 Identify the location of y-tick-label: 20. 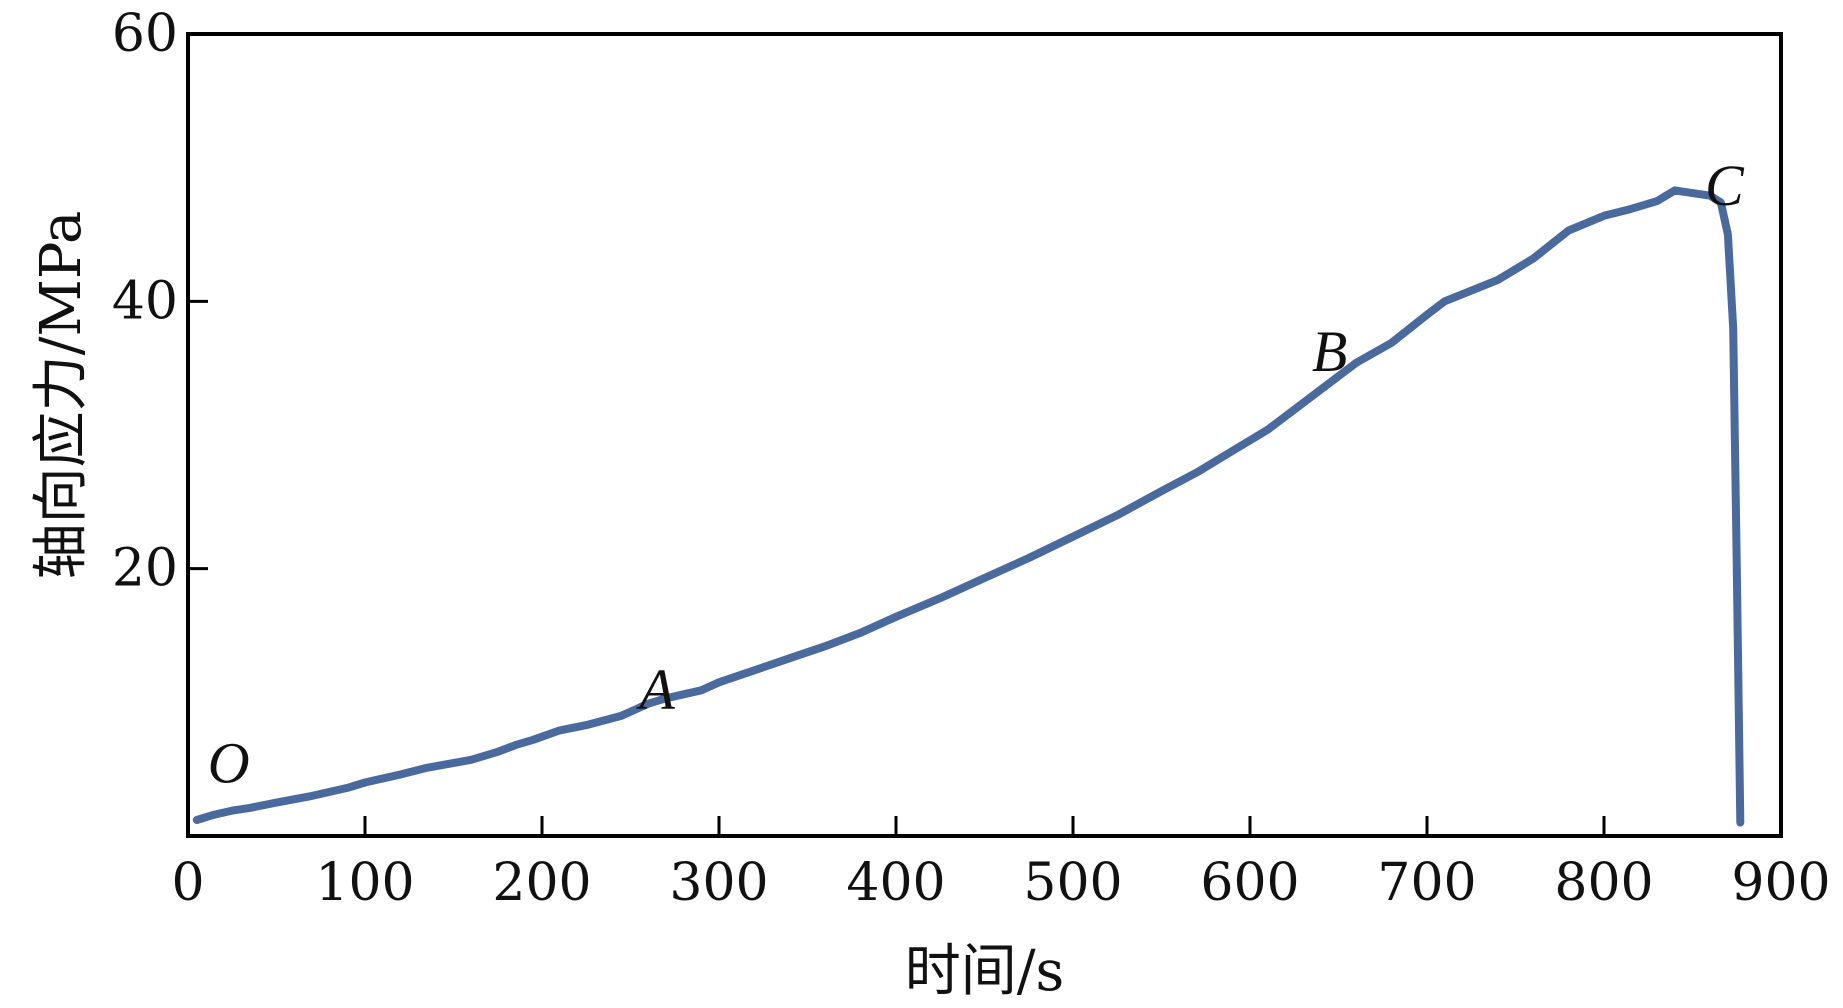
(145, 569).